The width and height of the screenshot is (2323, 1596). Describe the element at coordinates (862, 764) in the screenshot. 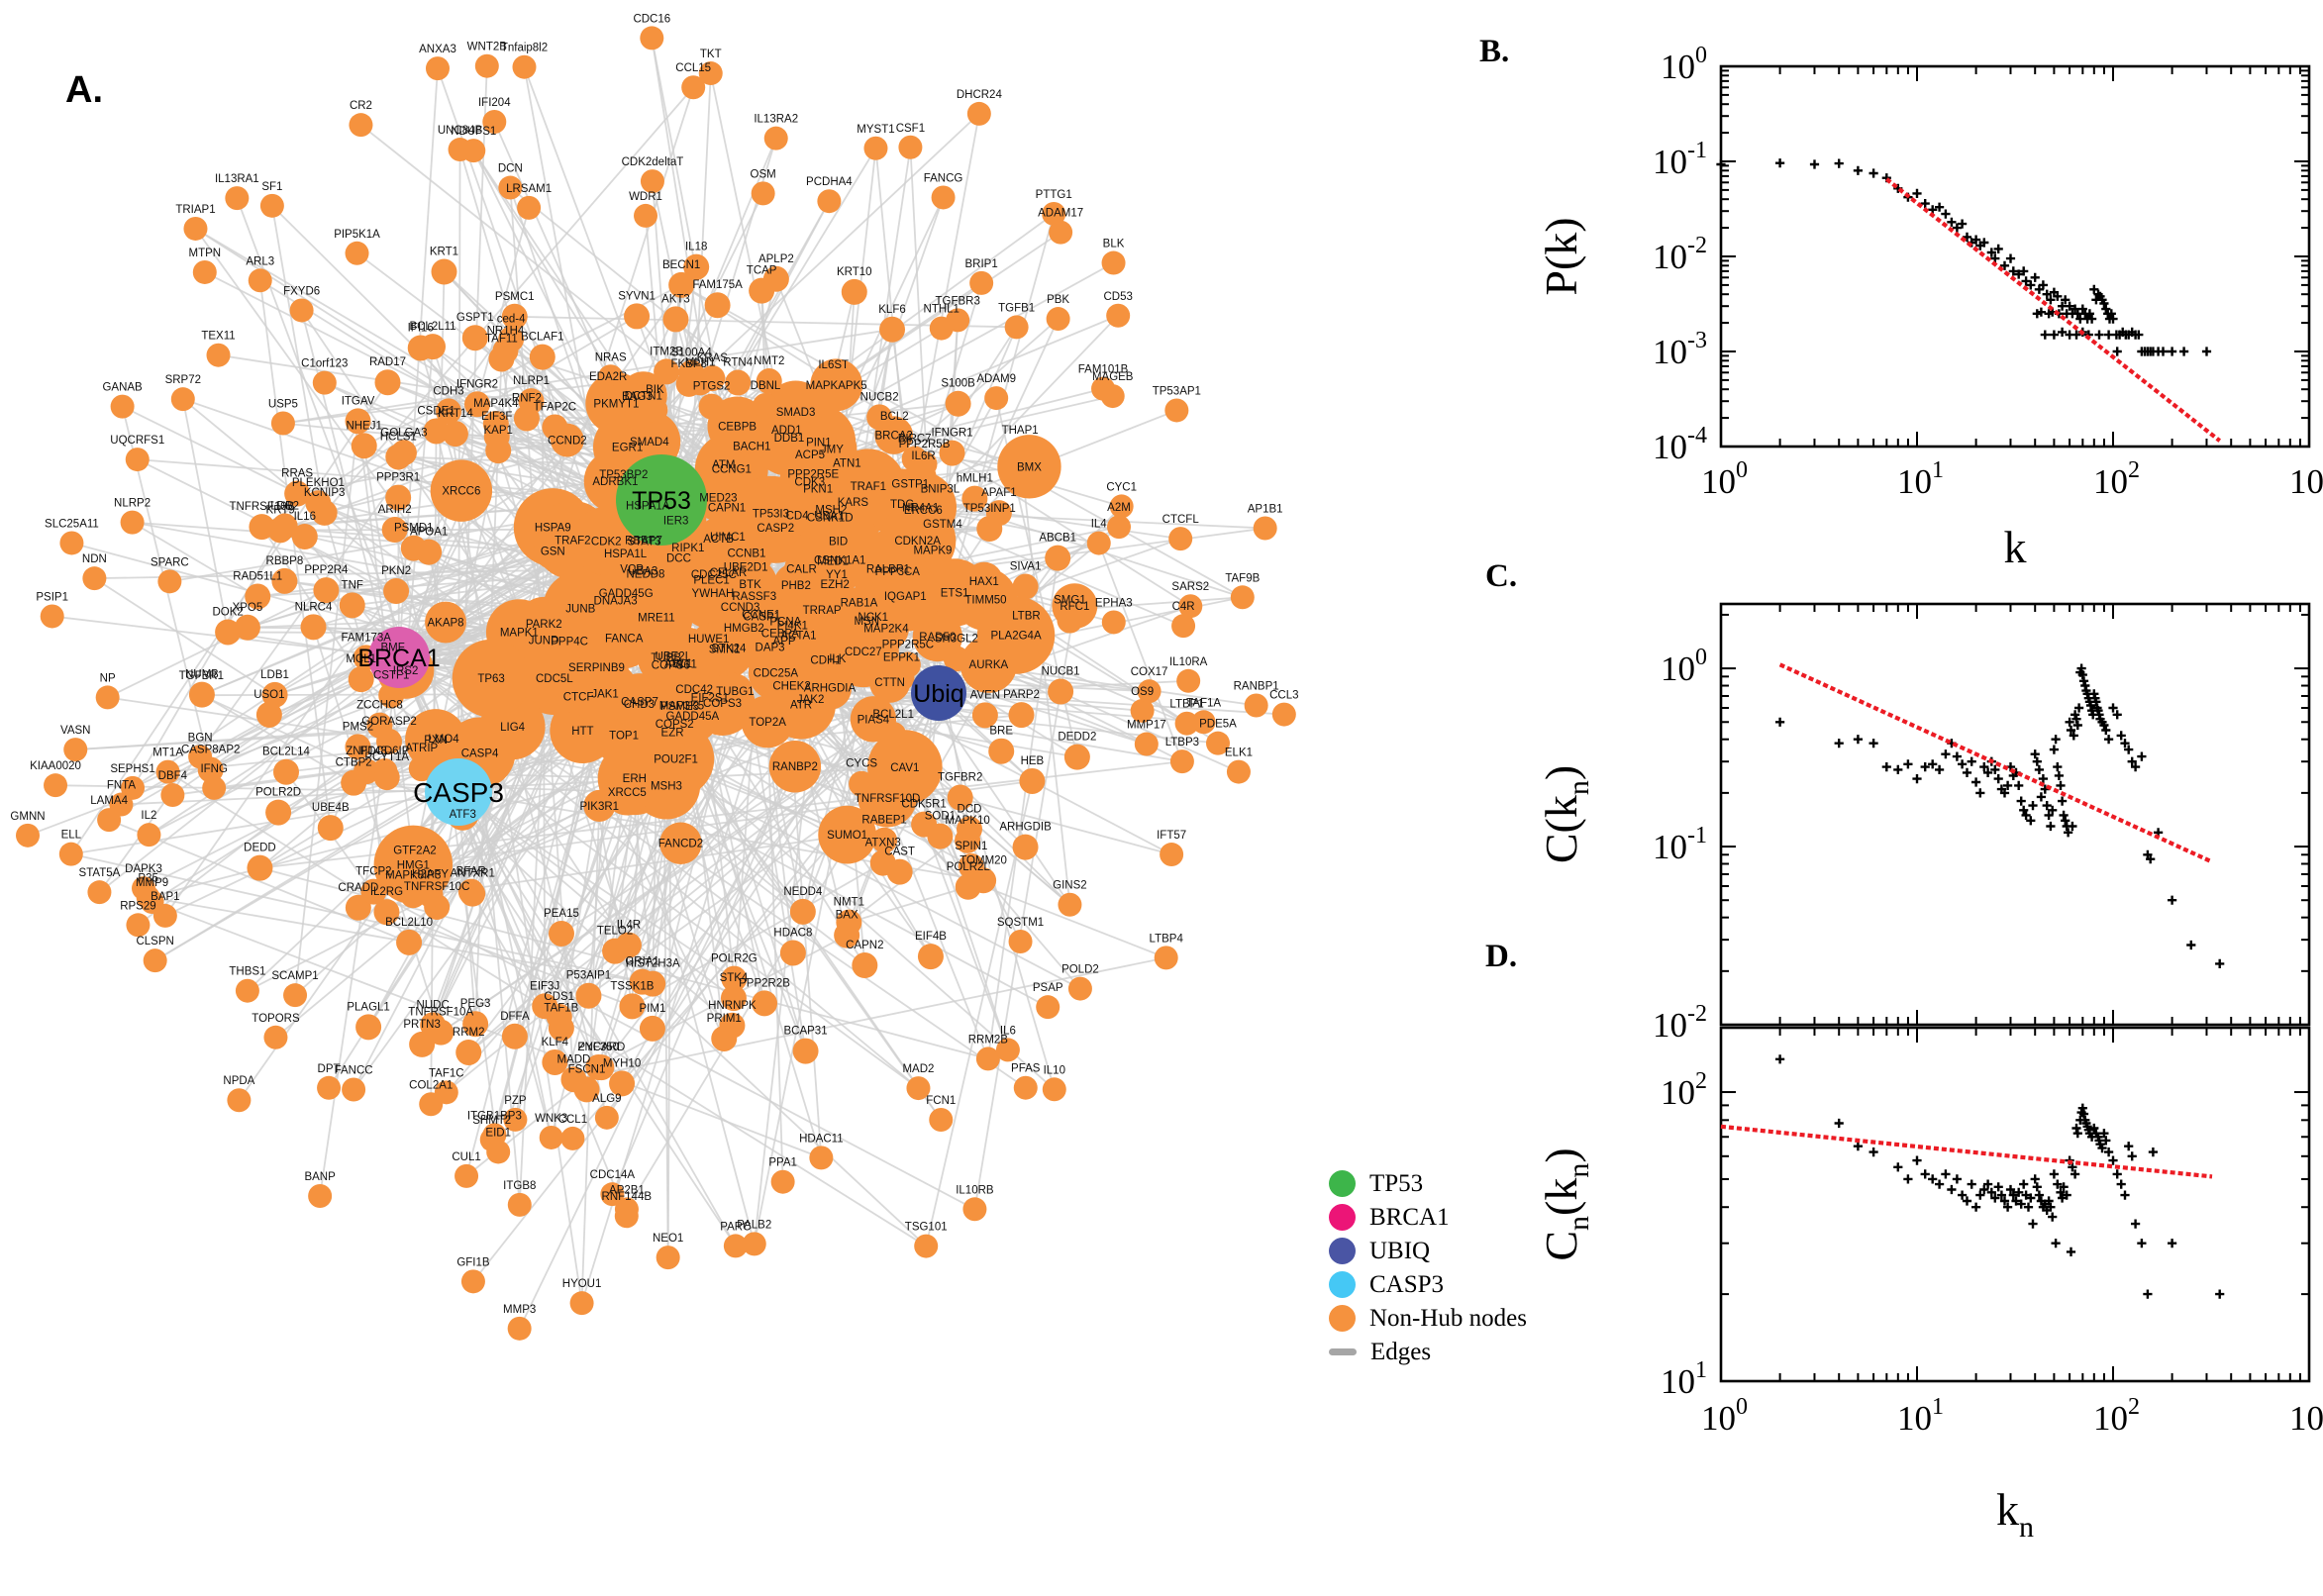

I see `network-node-label: CYCS` at that location.